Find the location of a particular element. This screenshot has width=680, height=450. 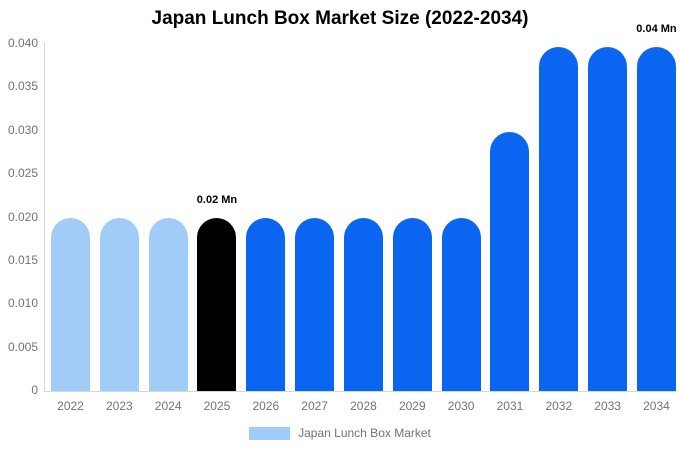

y-tick-0.015: 0.015 is located at coordinates (22, 259).